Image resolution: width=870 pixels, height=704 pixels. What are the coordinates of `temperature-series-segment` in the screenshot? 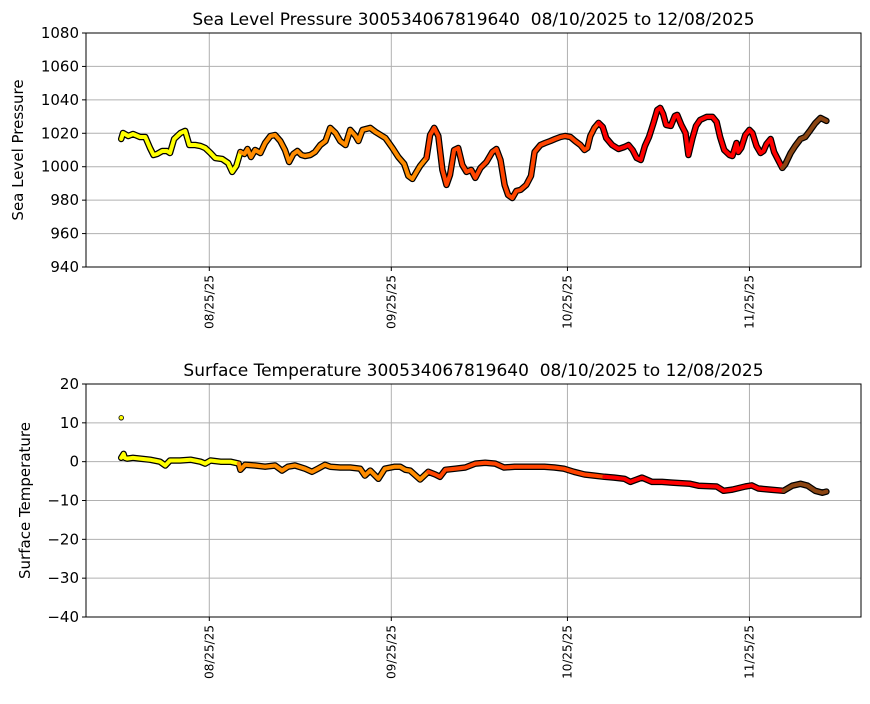 It's located at (516, 469).